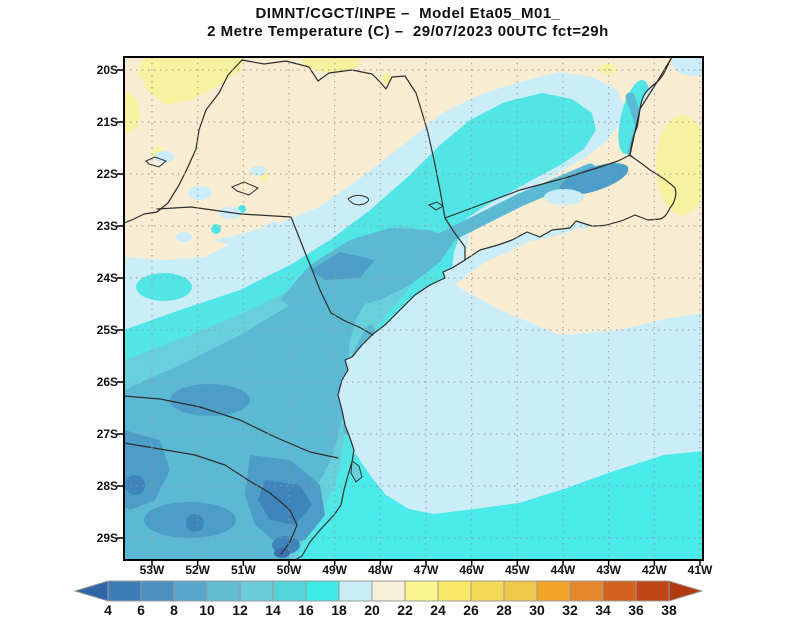  Describe the element at coordinates (107, 382) in the screenshot. I see `lat-tick-label: 26S` at that location.